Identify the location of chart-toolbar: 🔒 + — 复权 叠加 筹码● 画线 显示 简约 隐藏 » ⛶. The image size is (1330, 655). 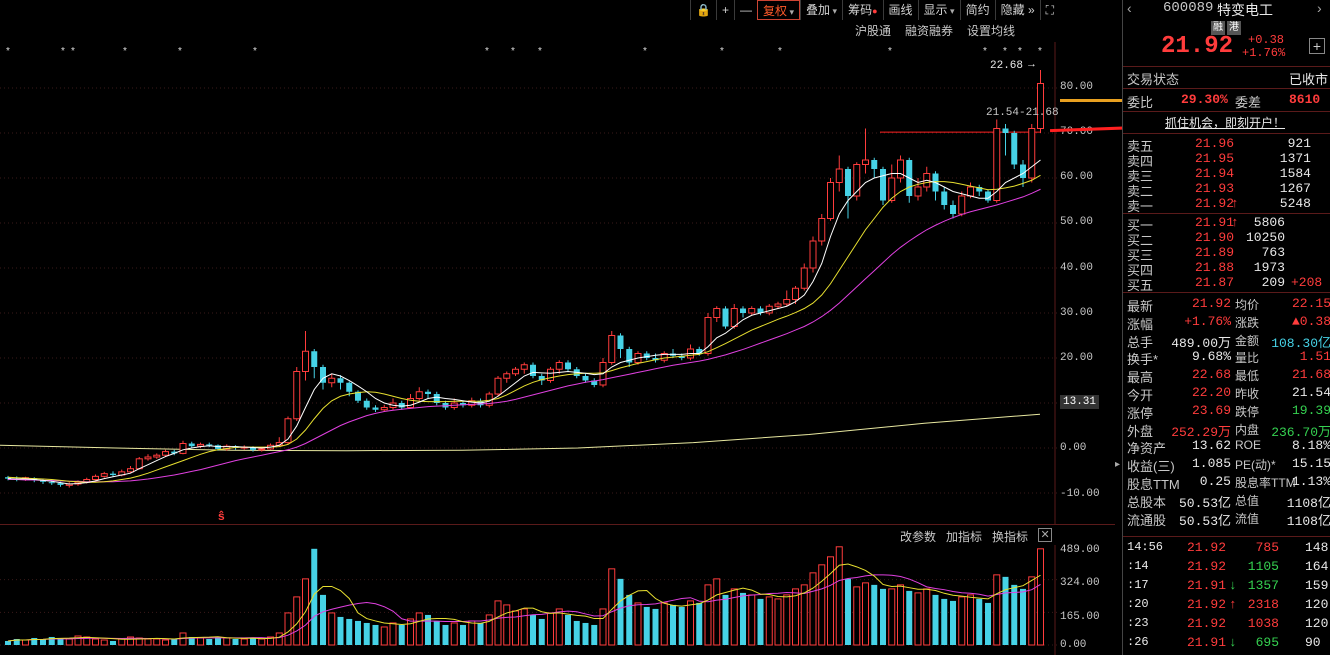
(874, 10).